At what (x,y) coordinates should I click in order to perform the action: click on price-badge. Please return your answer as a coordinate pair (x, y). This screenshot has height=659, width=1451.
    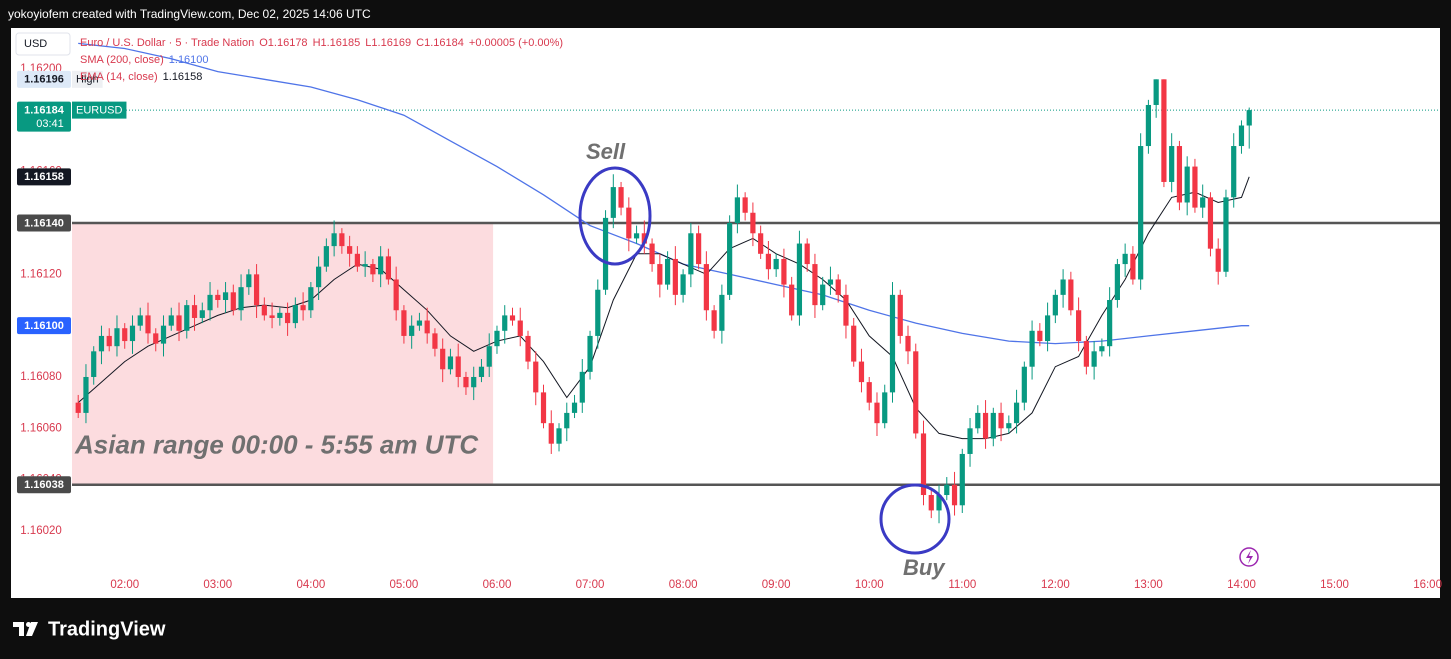
    Looking at the image, I should click on (44, 326).